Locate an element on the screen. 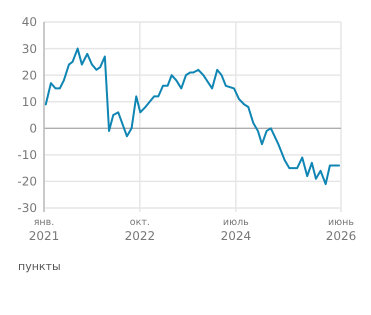 This screenshot has width=371, height=315. x-tick-label: июль 2024 is located at coordinates (236, 230).